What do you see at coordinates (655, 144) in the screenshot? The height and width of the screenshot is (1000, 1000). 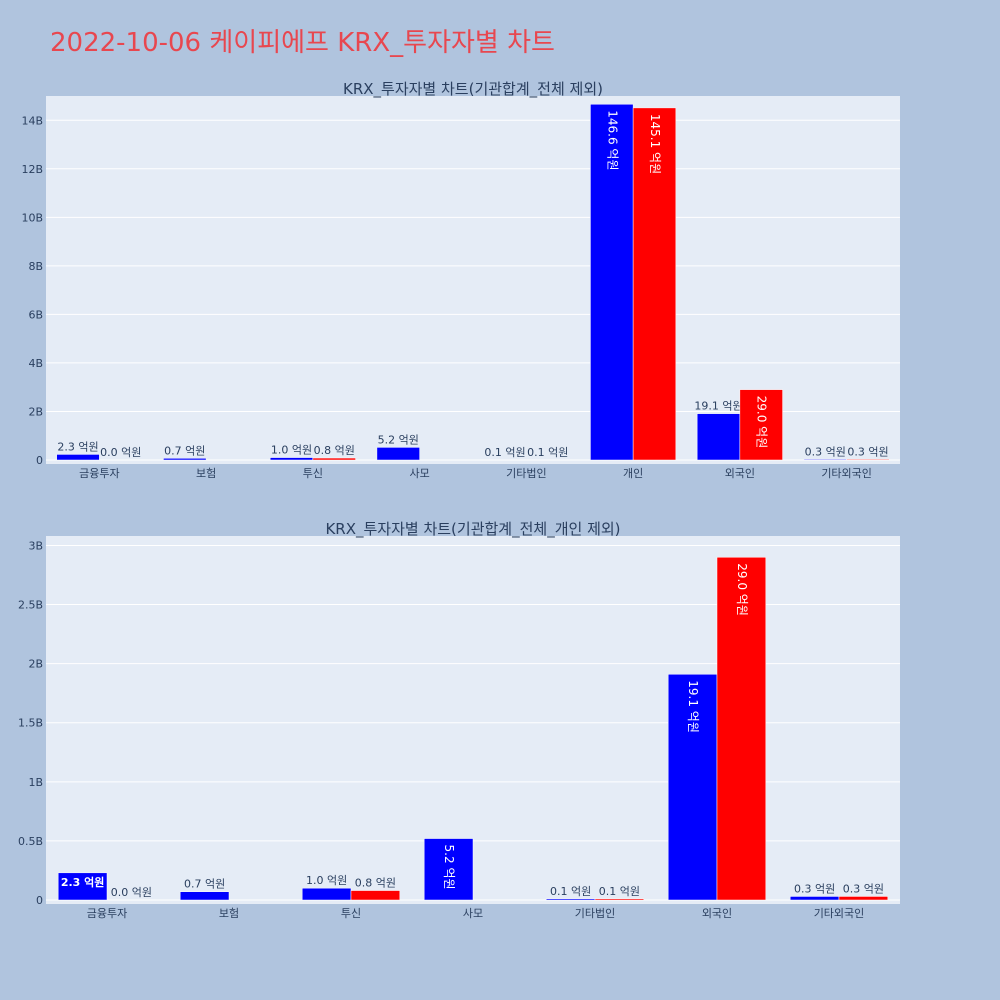 I see `data-label: 145.1 억원` at bounding box center [655, 144].